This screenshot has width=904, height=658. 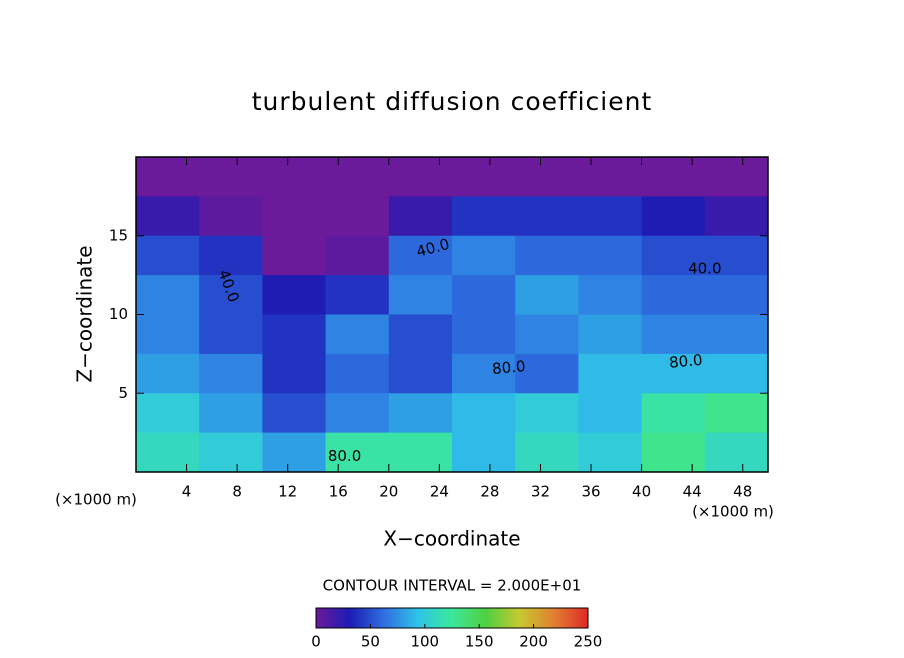 What do you see at coordinates (96, 500) in the screenshot?
I see `y-unit: (×1000 m)` at bounding box center [96, 500].